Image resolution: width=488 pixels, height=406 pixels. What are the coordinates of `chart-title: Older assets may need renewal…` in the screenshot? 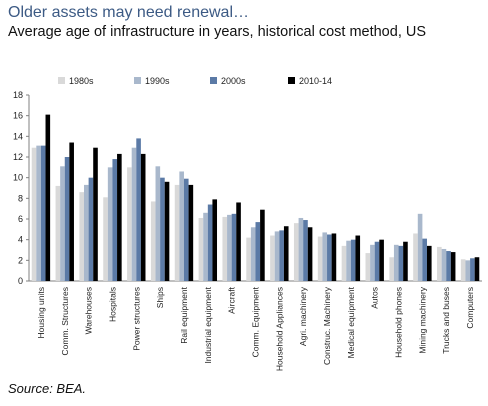 It's located at (128, 12).